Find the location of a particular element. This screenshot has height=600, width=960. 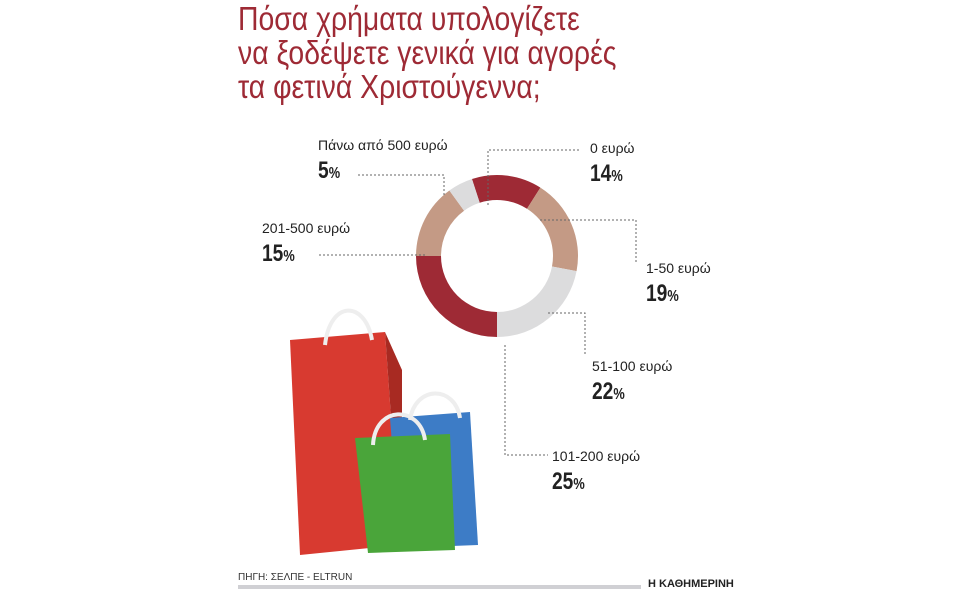

title-line: να ξοδέψετε γενικά για αγορές is located at coordinates (427, 52).